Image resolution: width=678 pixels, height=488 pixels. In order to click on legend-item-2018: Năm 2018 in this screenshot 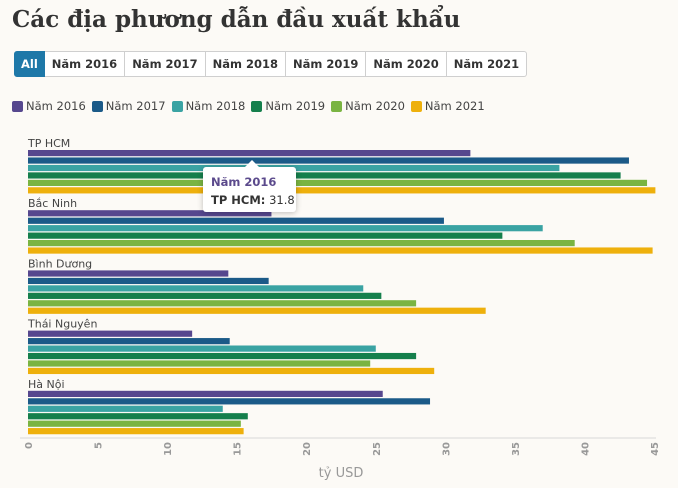, I will do `click(208, 106)`.